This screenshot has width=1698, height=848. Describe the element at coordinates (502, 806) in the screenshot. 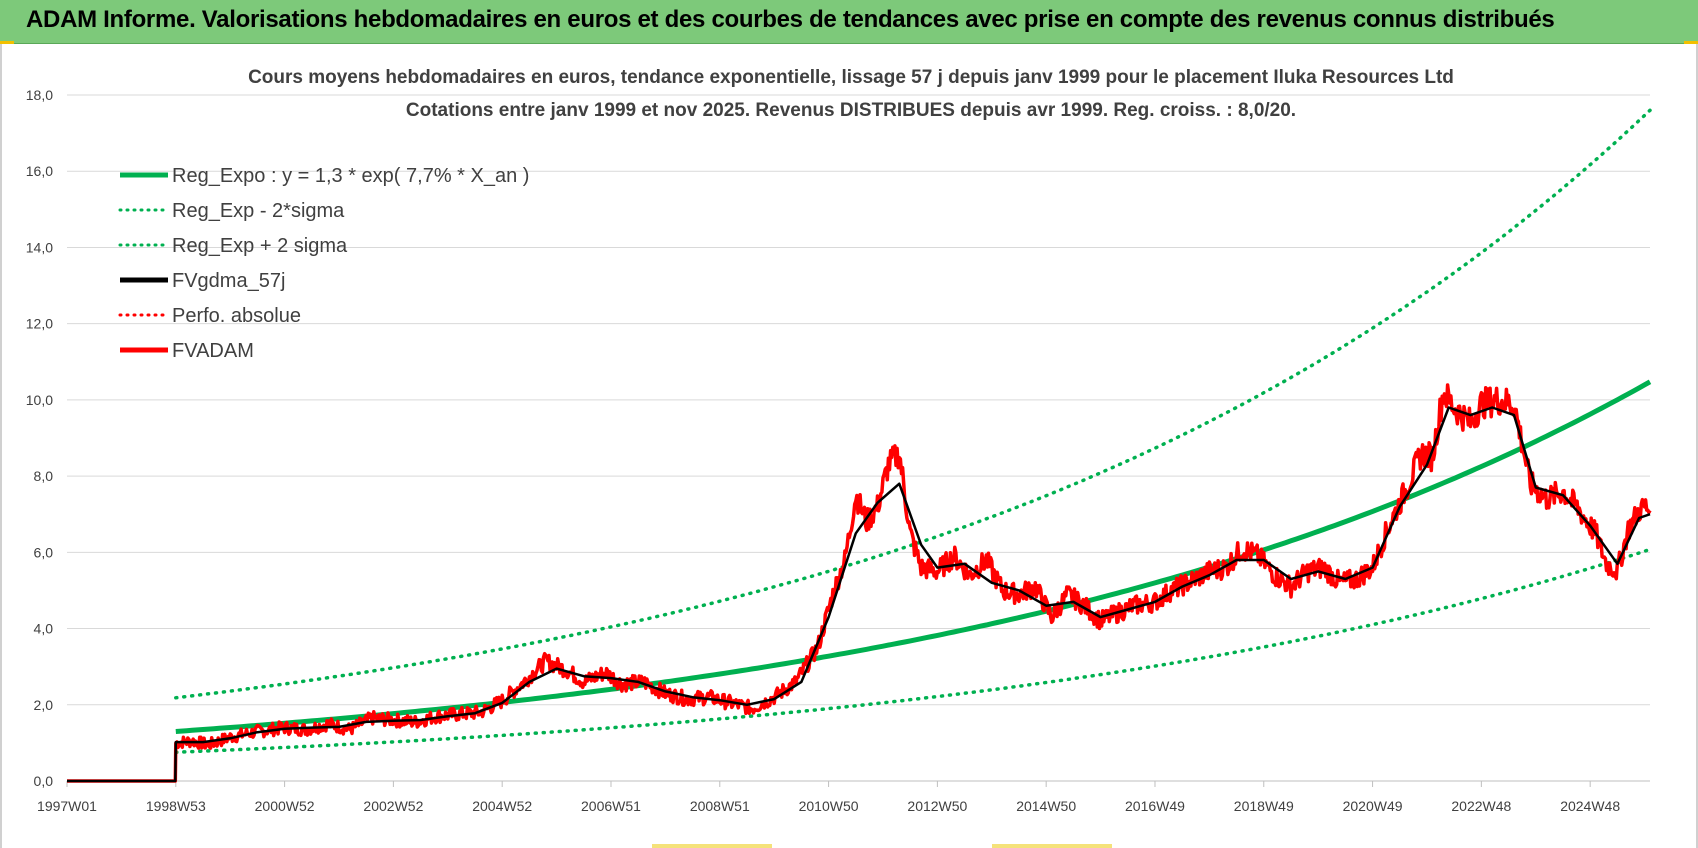

I see `x-tick-label: 2004W52` at that location.